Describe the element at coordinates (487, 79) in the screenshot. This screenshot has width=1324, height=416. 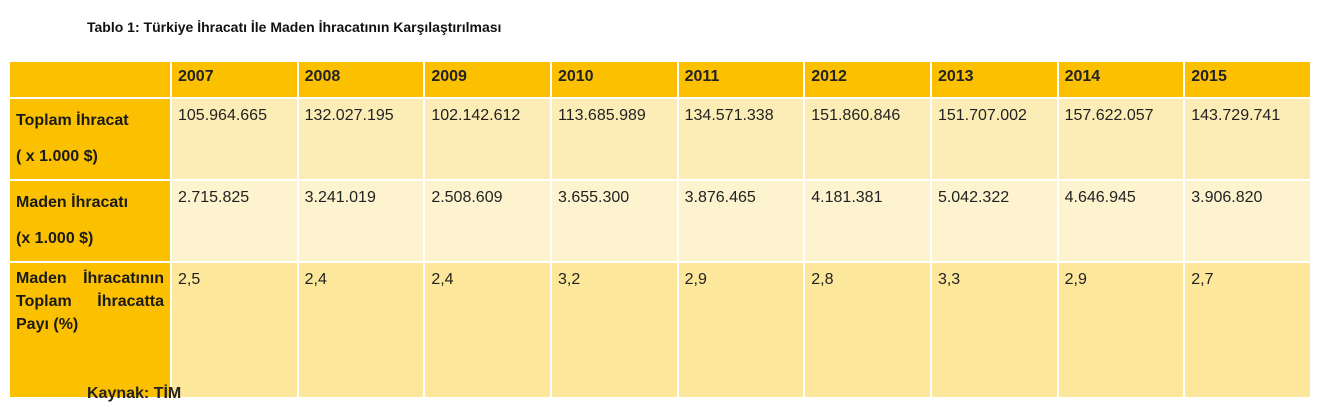
I see `year-header: 2009` at that location.